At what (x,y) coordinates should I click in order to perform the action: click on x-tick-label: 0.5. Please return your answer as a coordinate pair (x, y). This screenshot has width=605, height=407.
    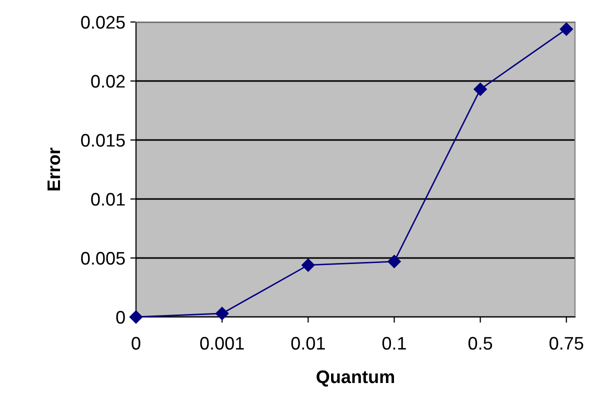
    Looking at the image, I should click on (480, 343).